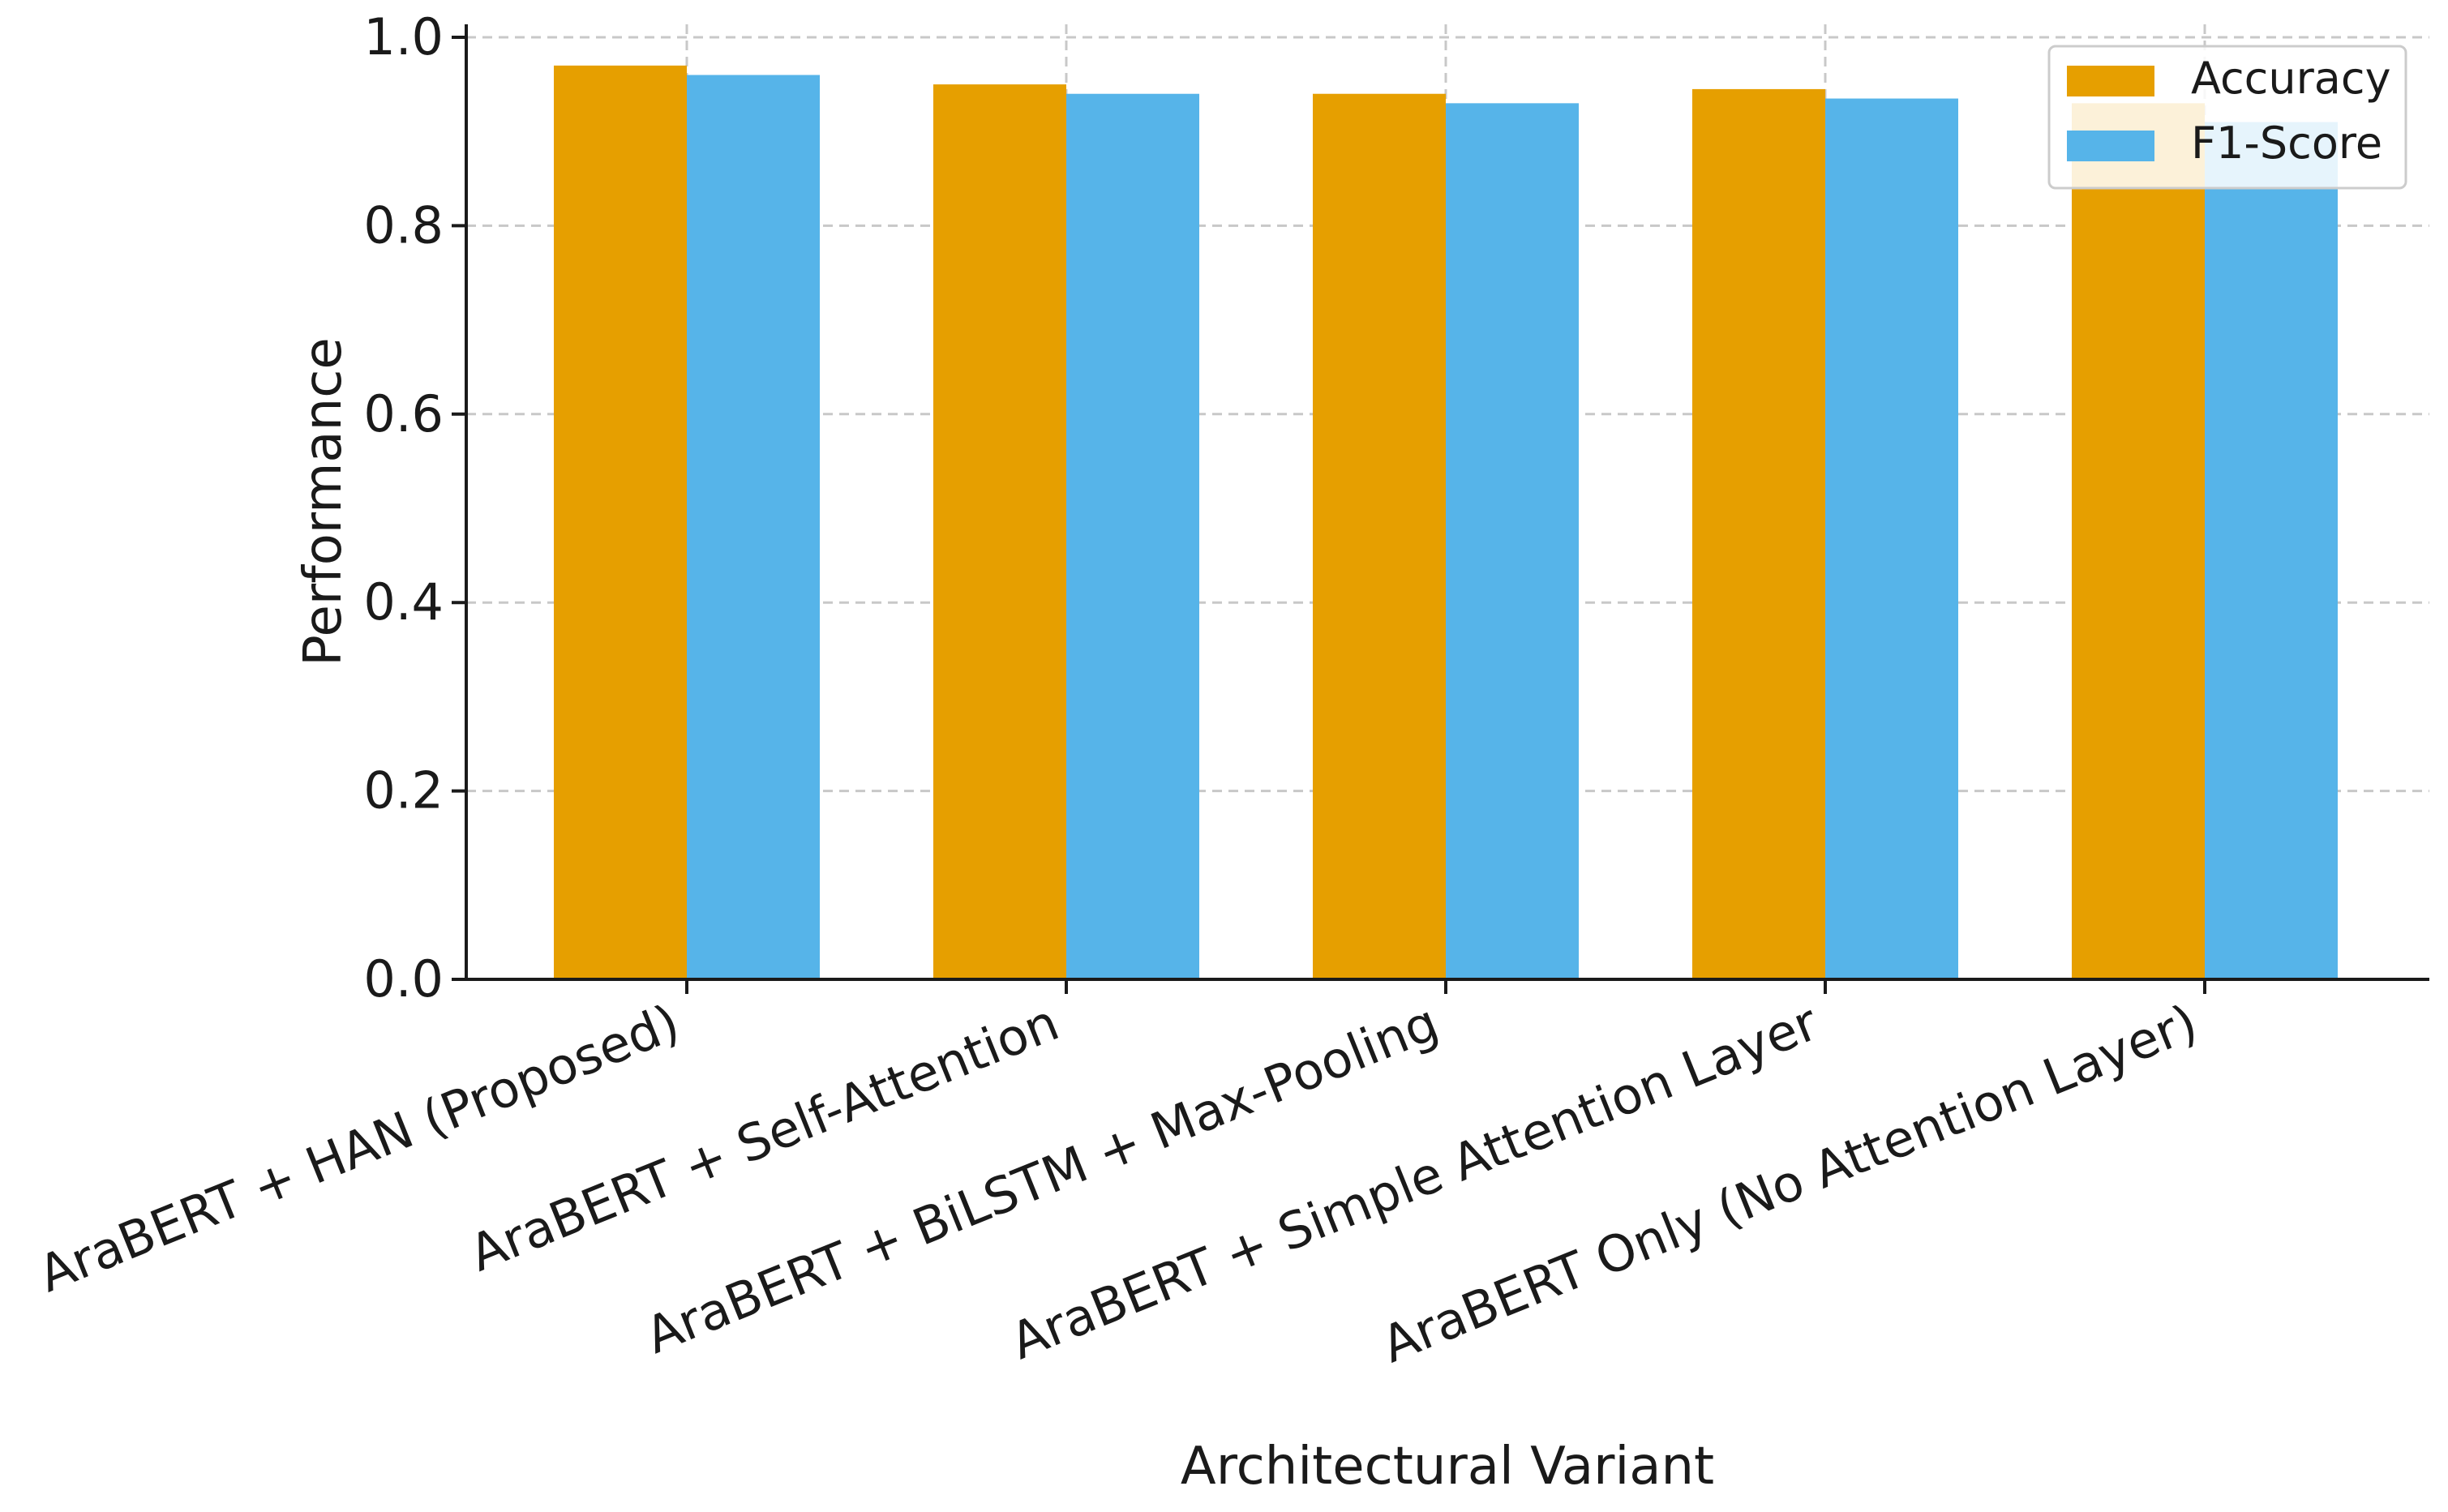 This screenshot has height=1512, width=2448. What do you see at coordinates (764, 1137) in the screenshot?
I see `x-tick-label: AraBERT + Self-Attention` at bounding box center [764, 1137].